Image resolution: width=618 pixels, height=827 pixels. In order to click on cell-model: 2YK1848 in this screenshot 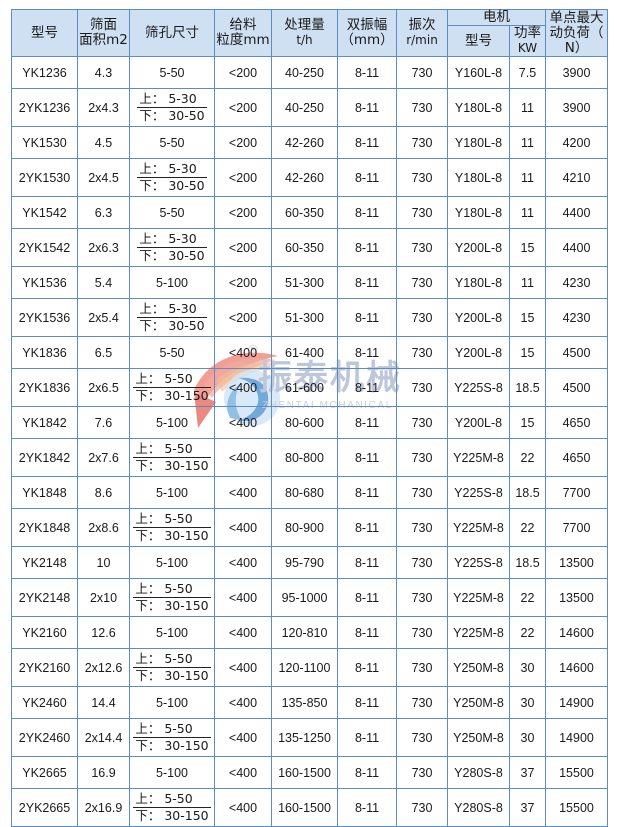, I will do `click(44, 528)`.